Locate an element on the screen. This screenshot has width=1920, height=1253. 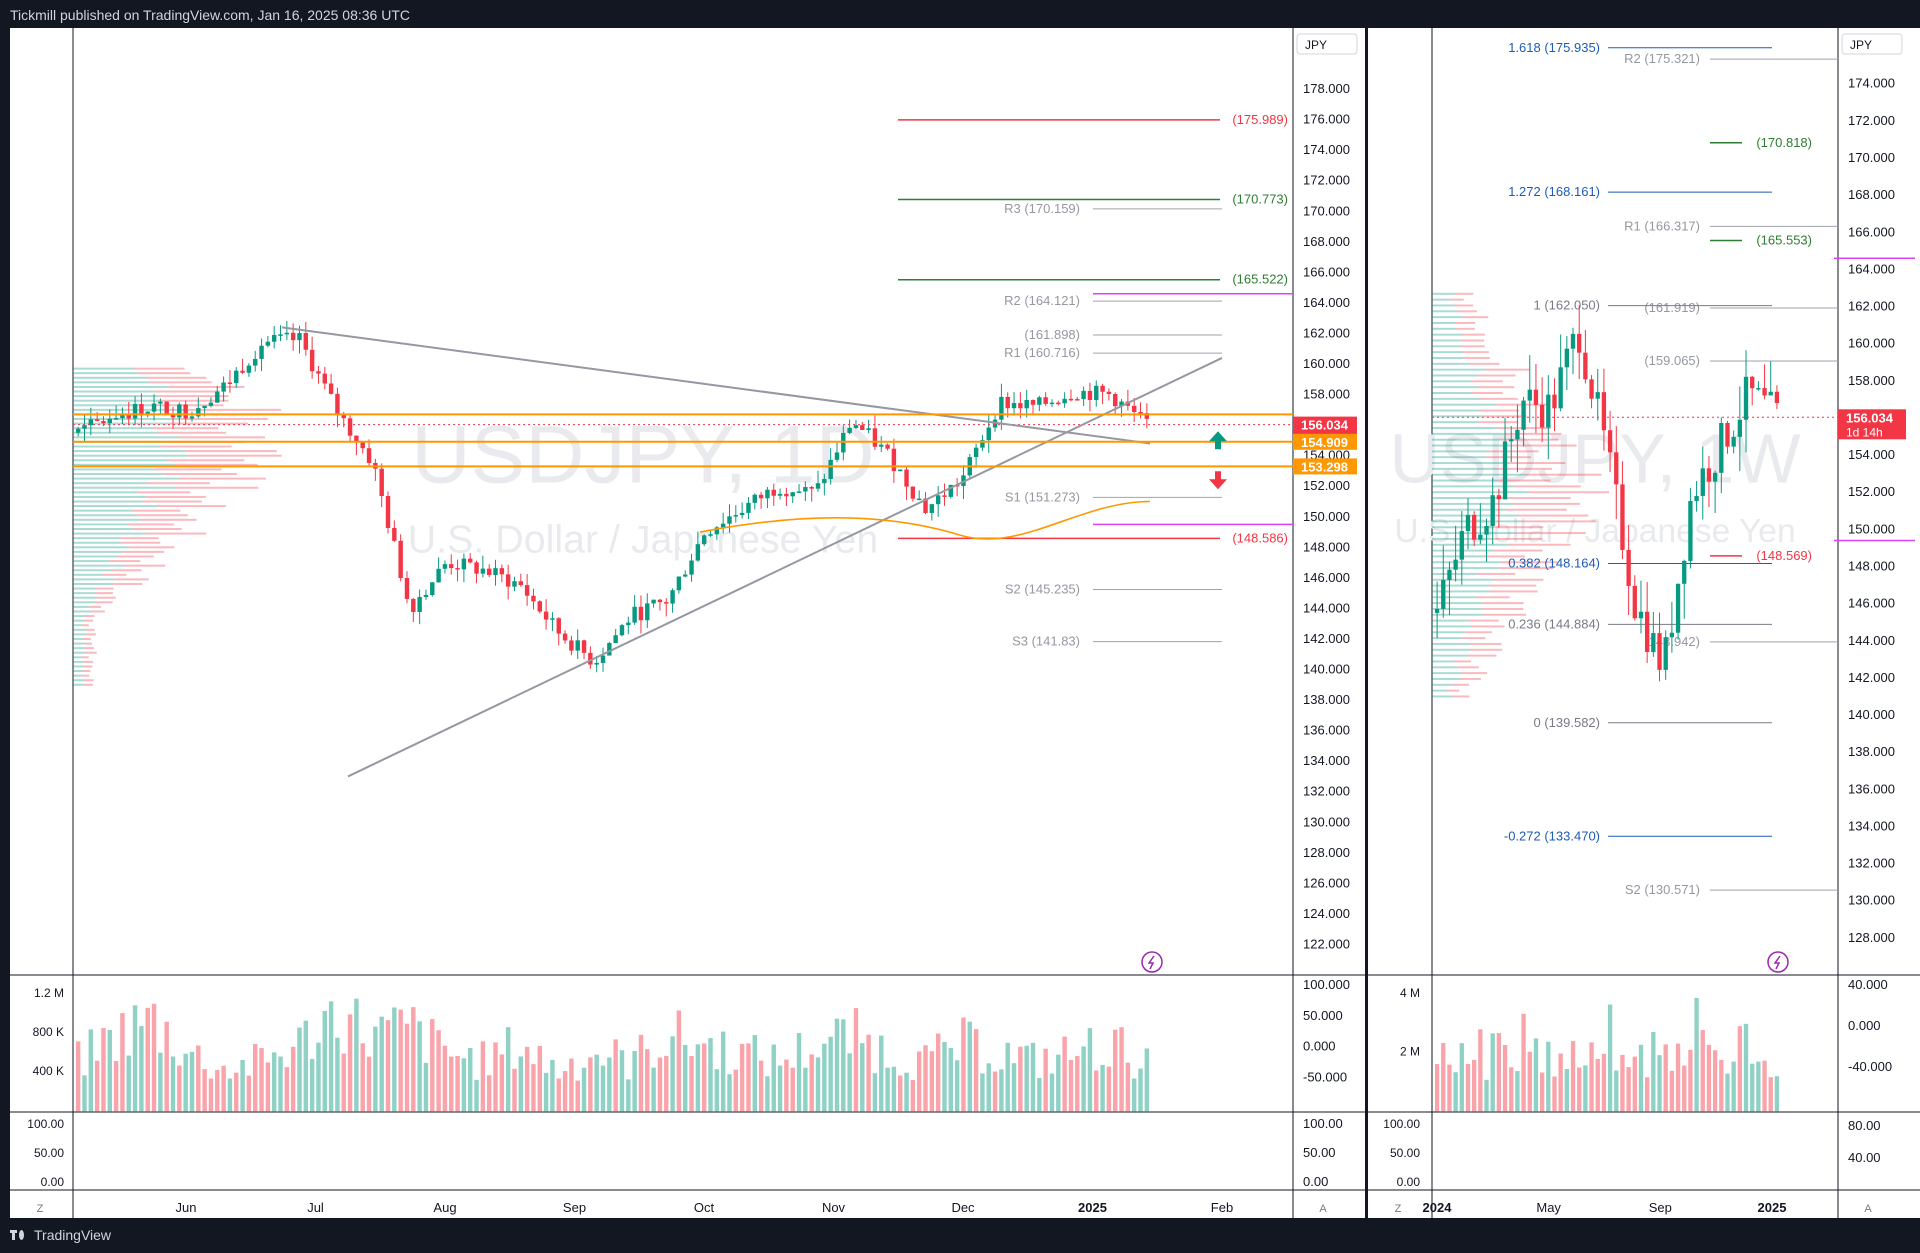
y-tick-label: 148.000 is located at coordinates (1326, 546).